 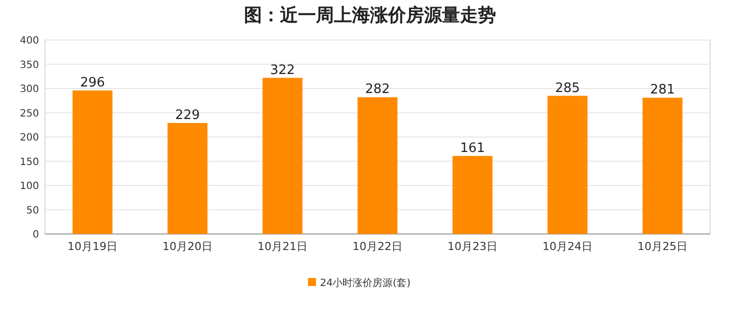 I want to click on y-tick-label: 0, so click(x=35, y=235).